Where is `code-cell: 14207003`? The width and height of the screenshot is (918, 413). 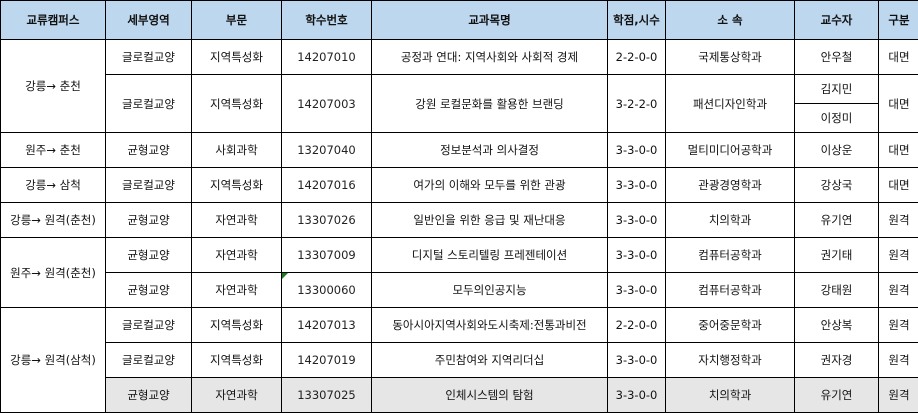 code-cell: 14207003 is located at coordinates (327, 104).